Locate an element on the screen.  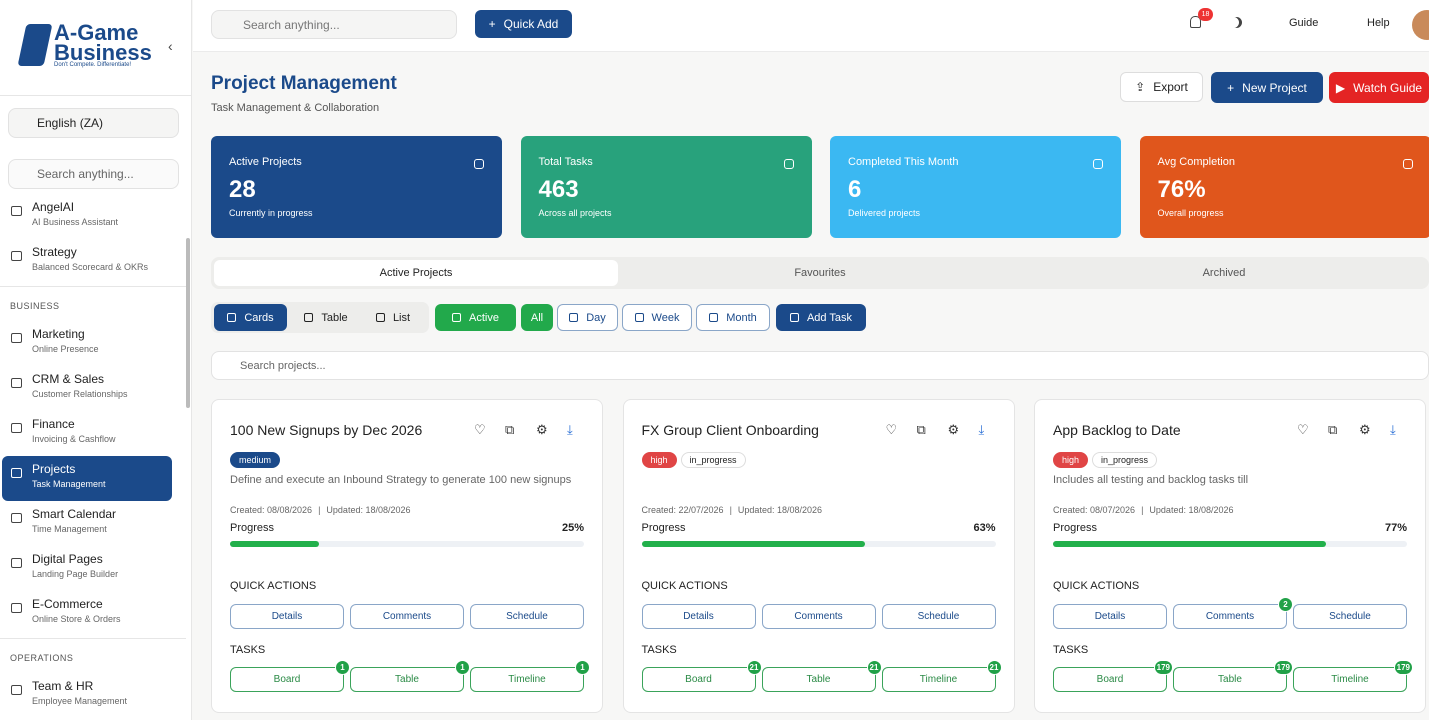
page-title: Project Management is located at coordinates (304, 83).